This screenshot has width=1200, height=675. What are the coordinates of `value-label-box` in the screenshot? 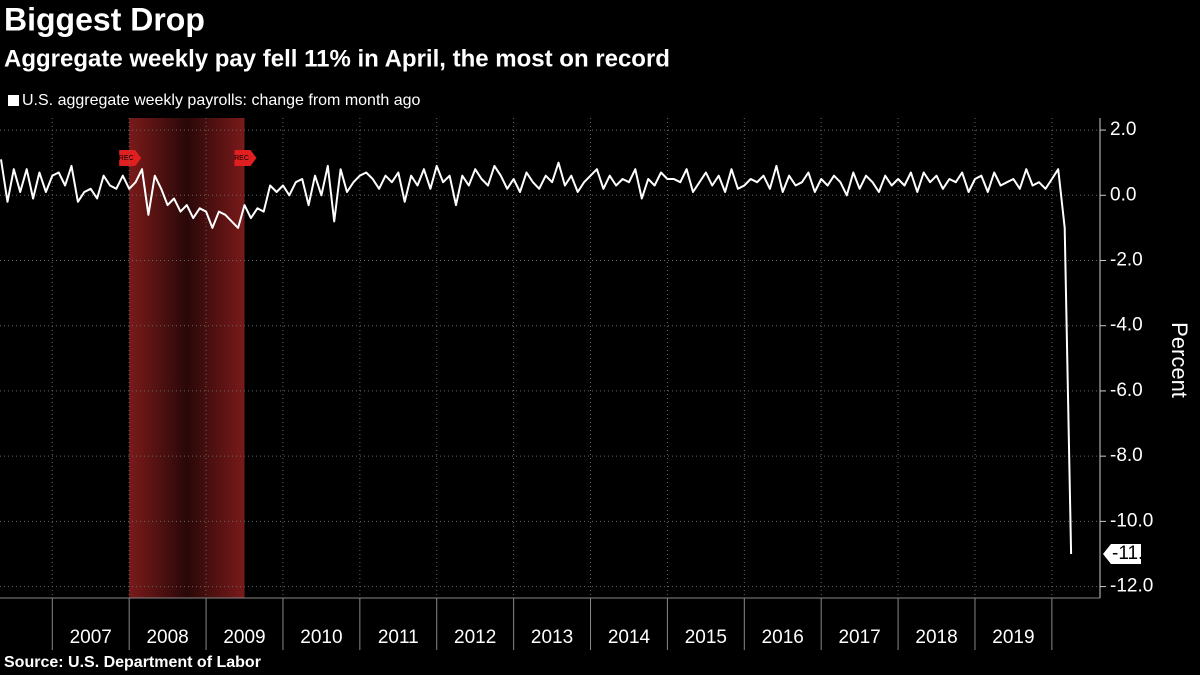 It's located at (1122, 553).